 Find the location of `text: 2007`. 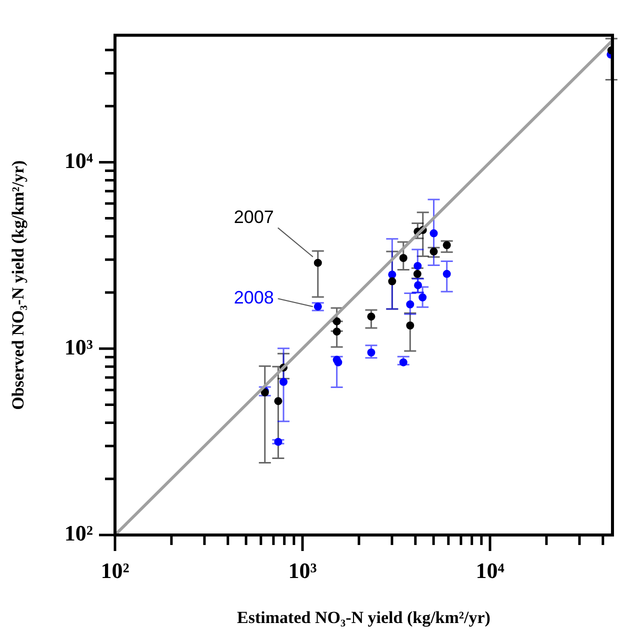

text: 2007 is located at coordinates (254, 216).